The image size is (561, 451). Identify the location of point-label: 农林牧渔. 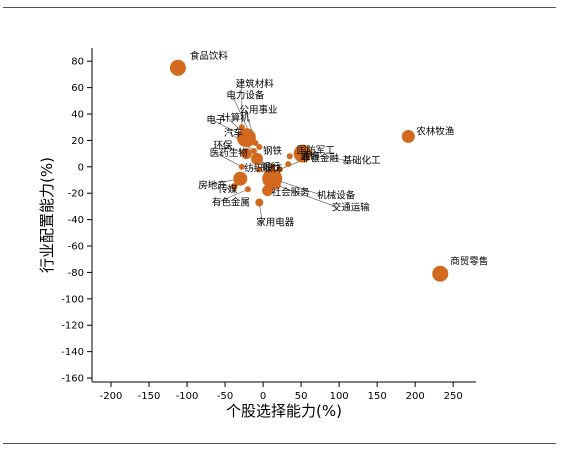
(435, 131).